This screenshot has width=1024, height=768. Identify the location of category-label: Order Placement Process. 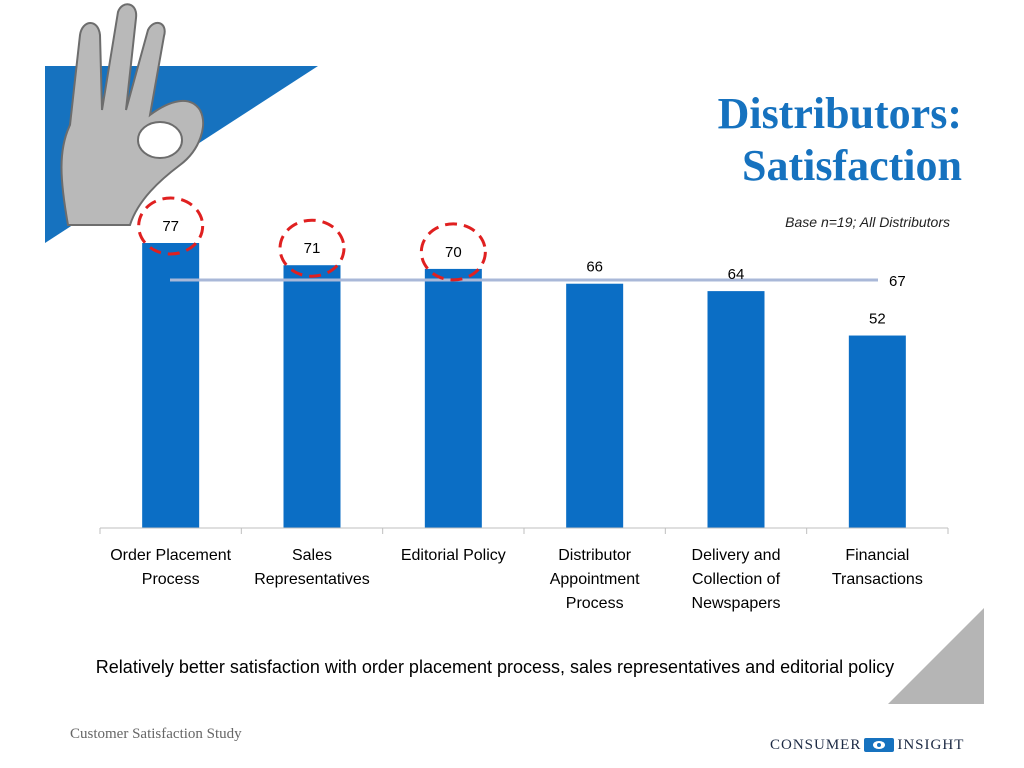
(170, 567).